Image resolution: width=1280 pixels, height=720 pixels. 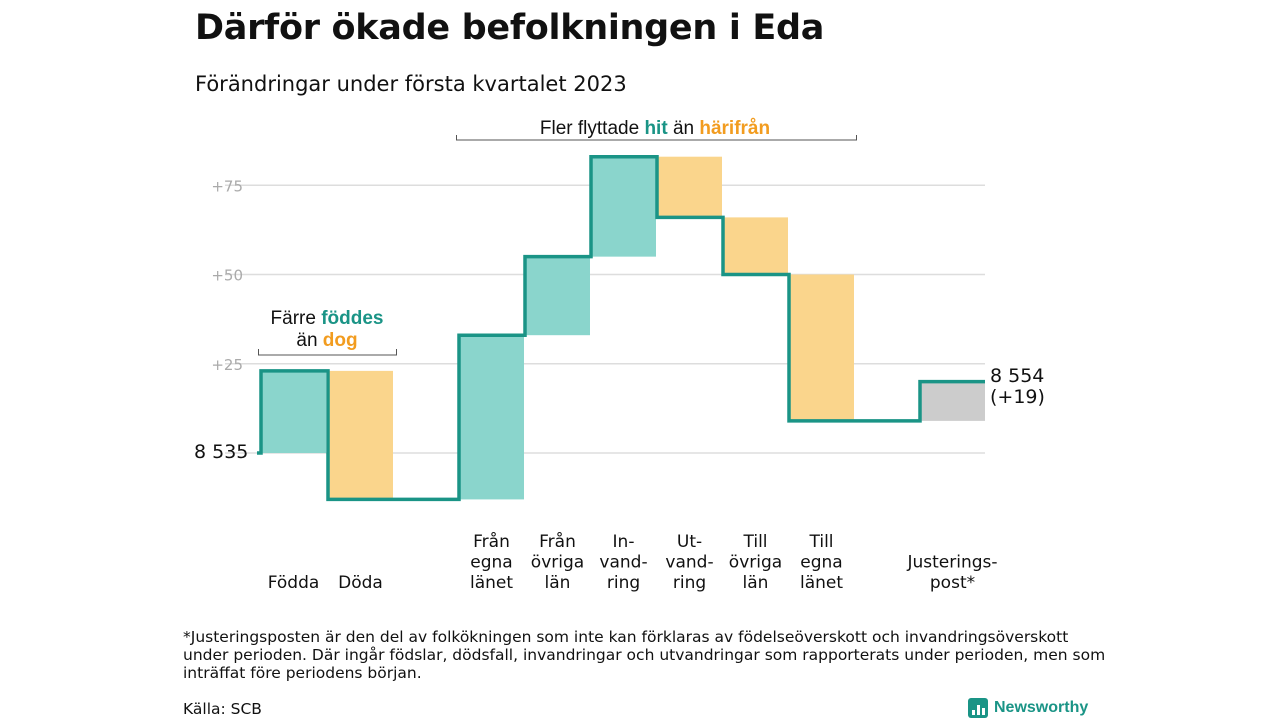 What do you see at coordinates (624, 542) in the screenshot?
I see `category-label: In-` at bounding box center [624, 542].